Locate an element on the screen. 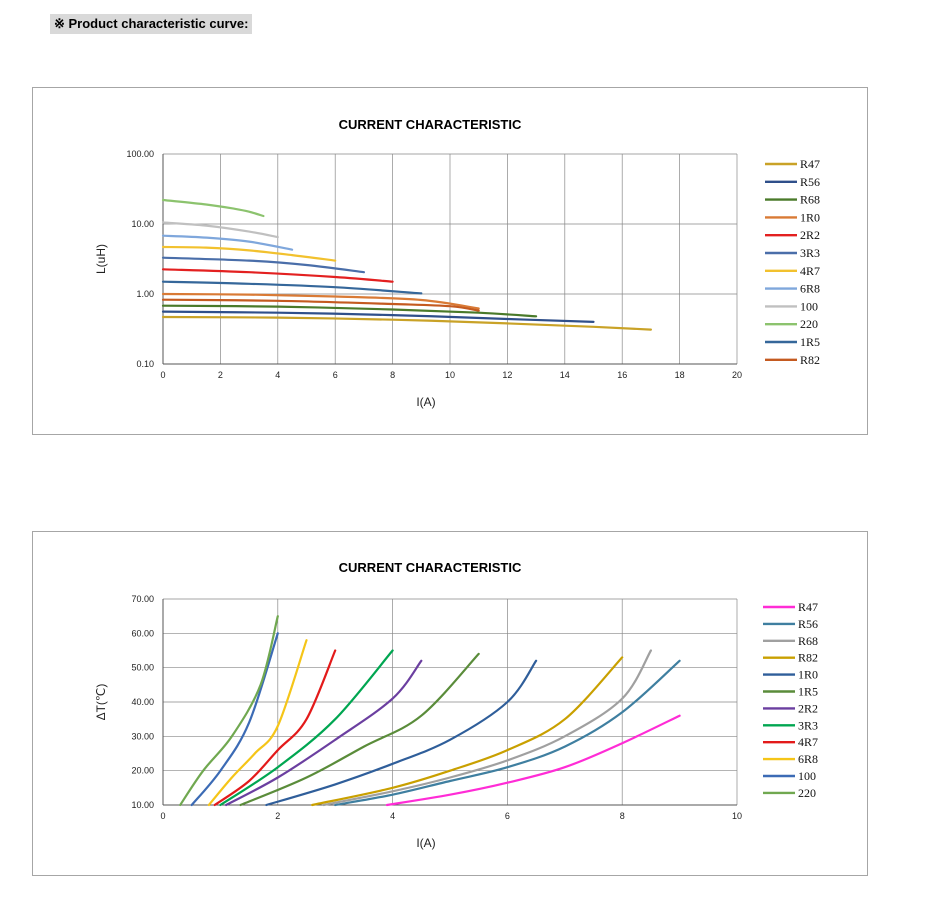  y-tick-label: 70.00 is located at coordinates (142, 599).